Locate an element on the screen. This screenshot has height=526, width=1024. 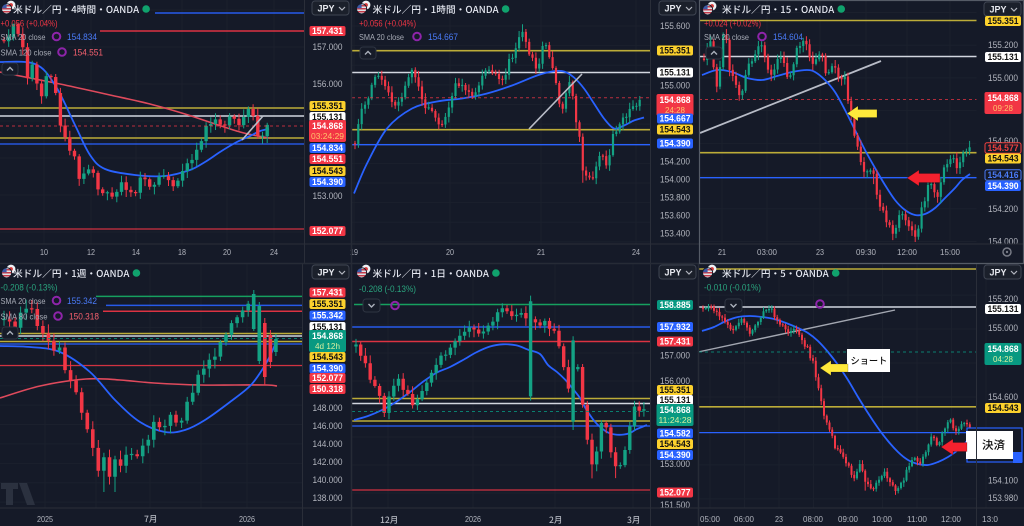
svg-text: 11:24:28 is located at coordinates (676, 420).